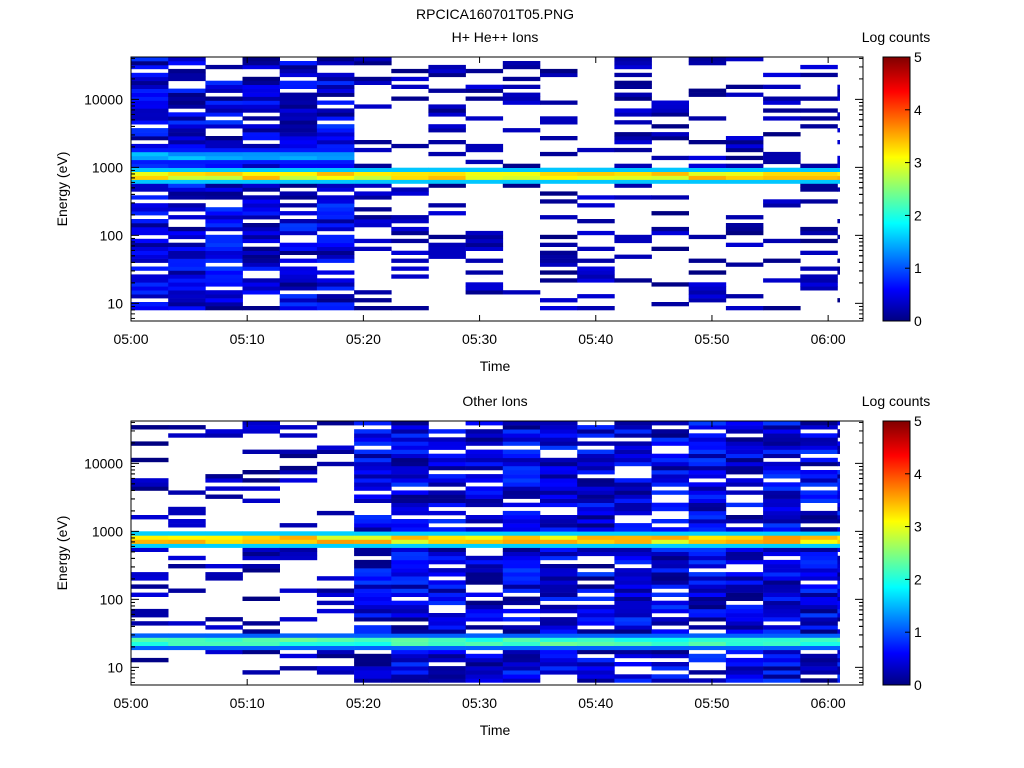 The height and width of the screenshot is (768, 1024). What do you see at coordinates (711, 703) in the screenshot?
I see `x-tick-label: 05:50` at bounding box center [711, 703].